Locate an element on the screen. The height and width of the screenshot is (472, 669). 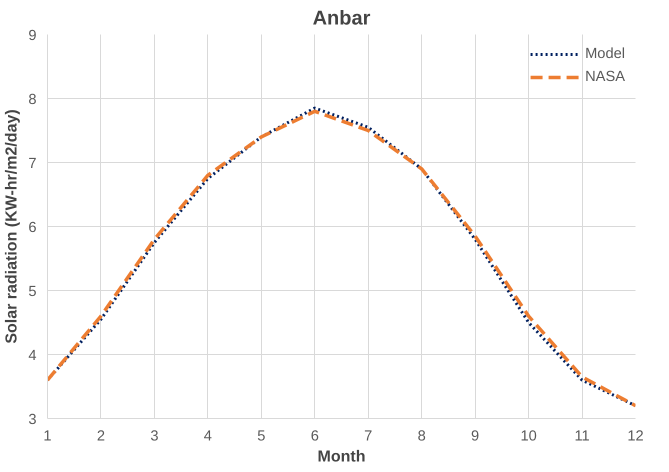
y-tick-label: 7 is located at coordinates (32, 164).